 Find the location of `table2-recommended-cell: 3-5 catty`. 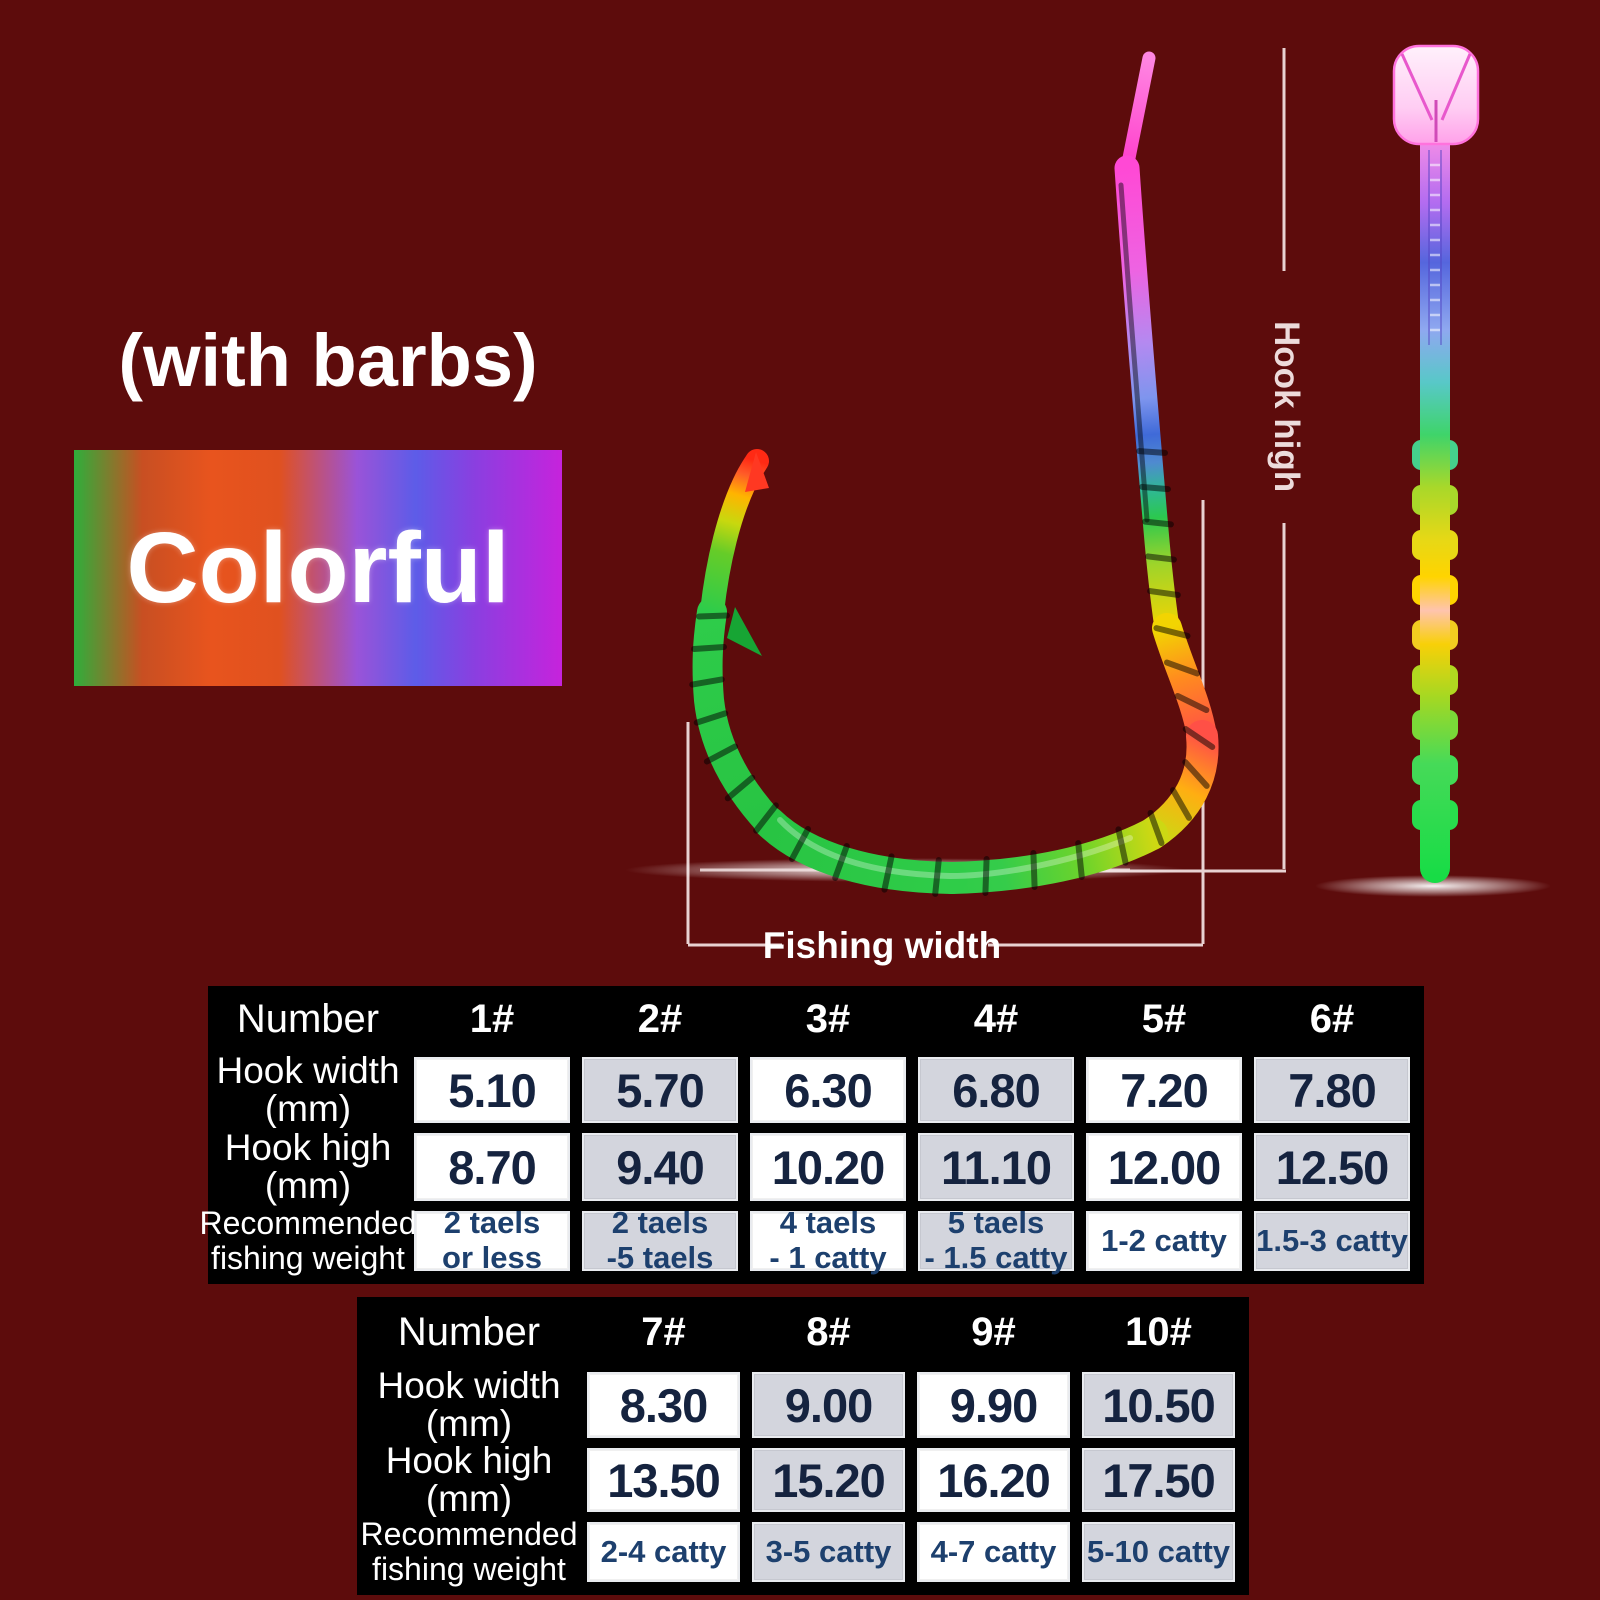

table2-recommended-cell: 3-5 catty is located at coordinates (828, 1552).